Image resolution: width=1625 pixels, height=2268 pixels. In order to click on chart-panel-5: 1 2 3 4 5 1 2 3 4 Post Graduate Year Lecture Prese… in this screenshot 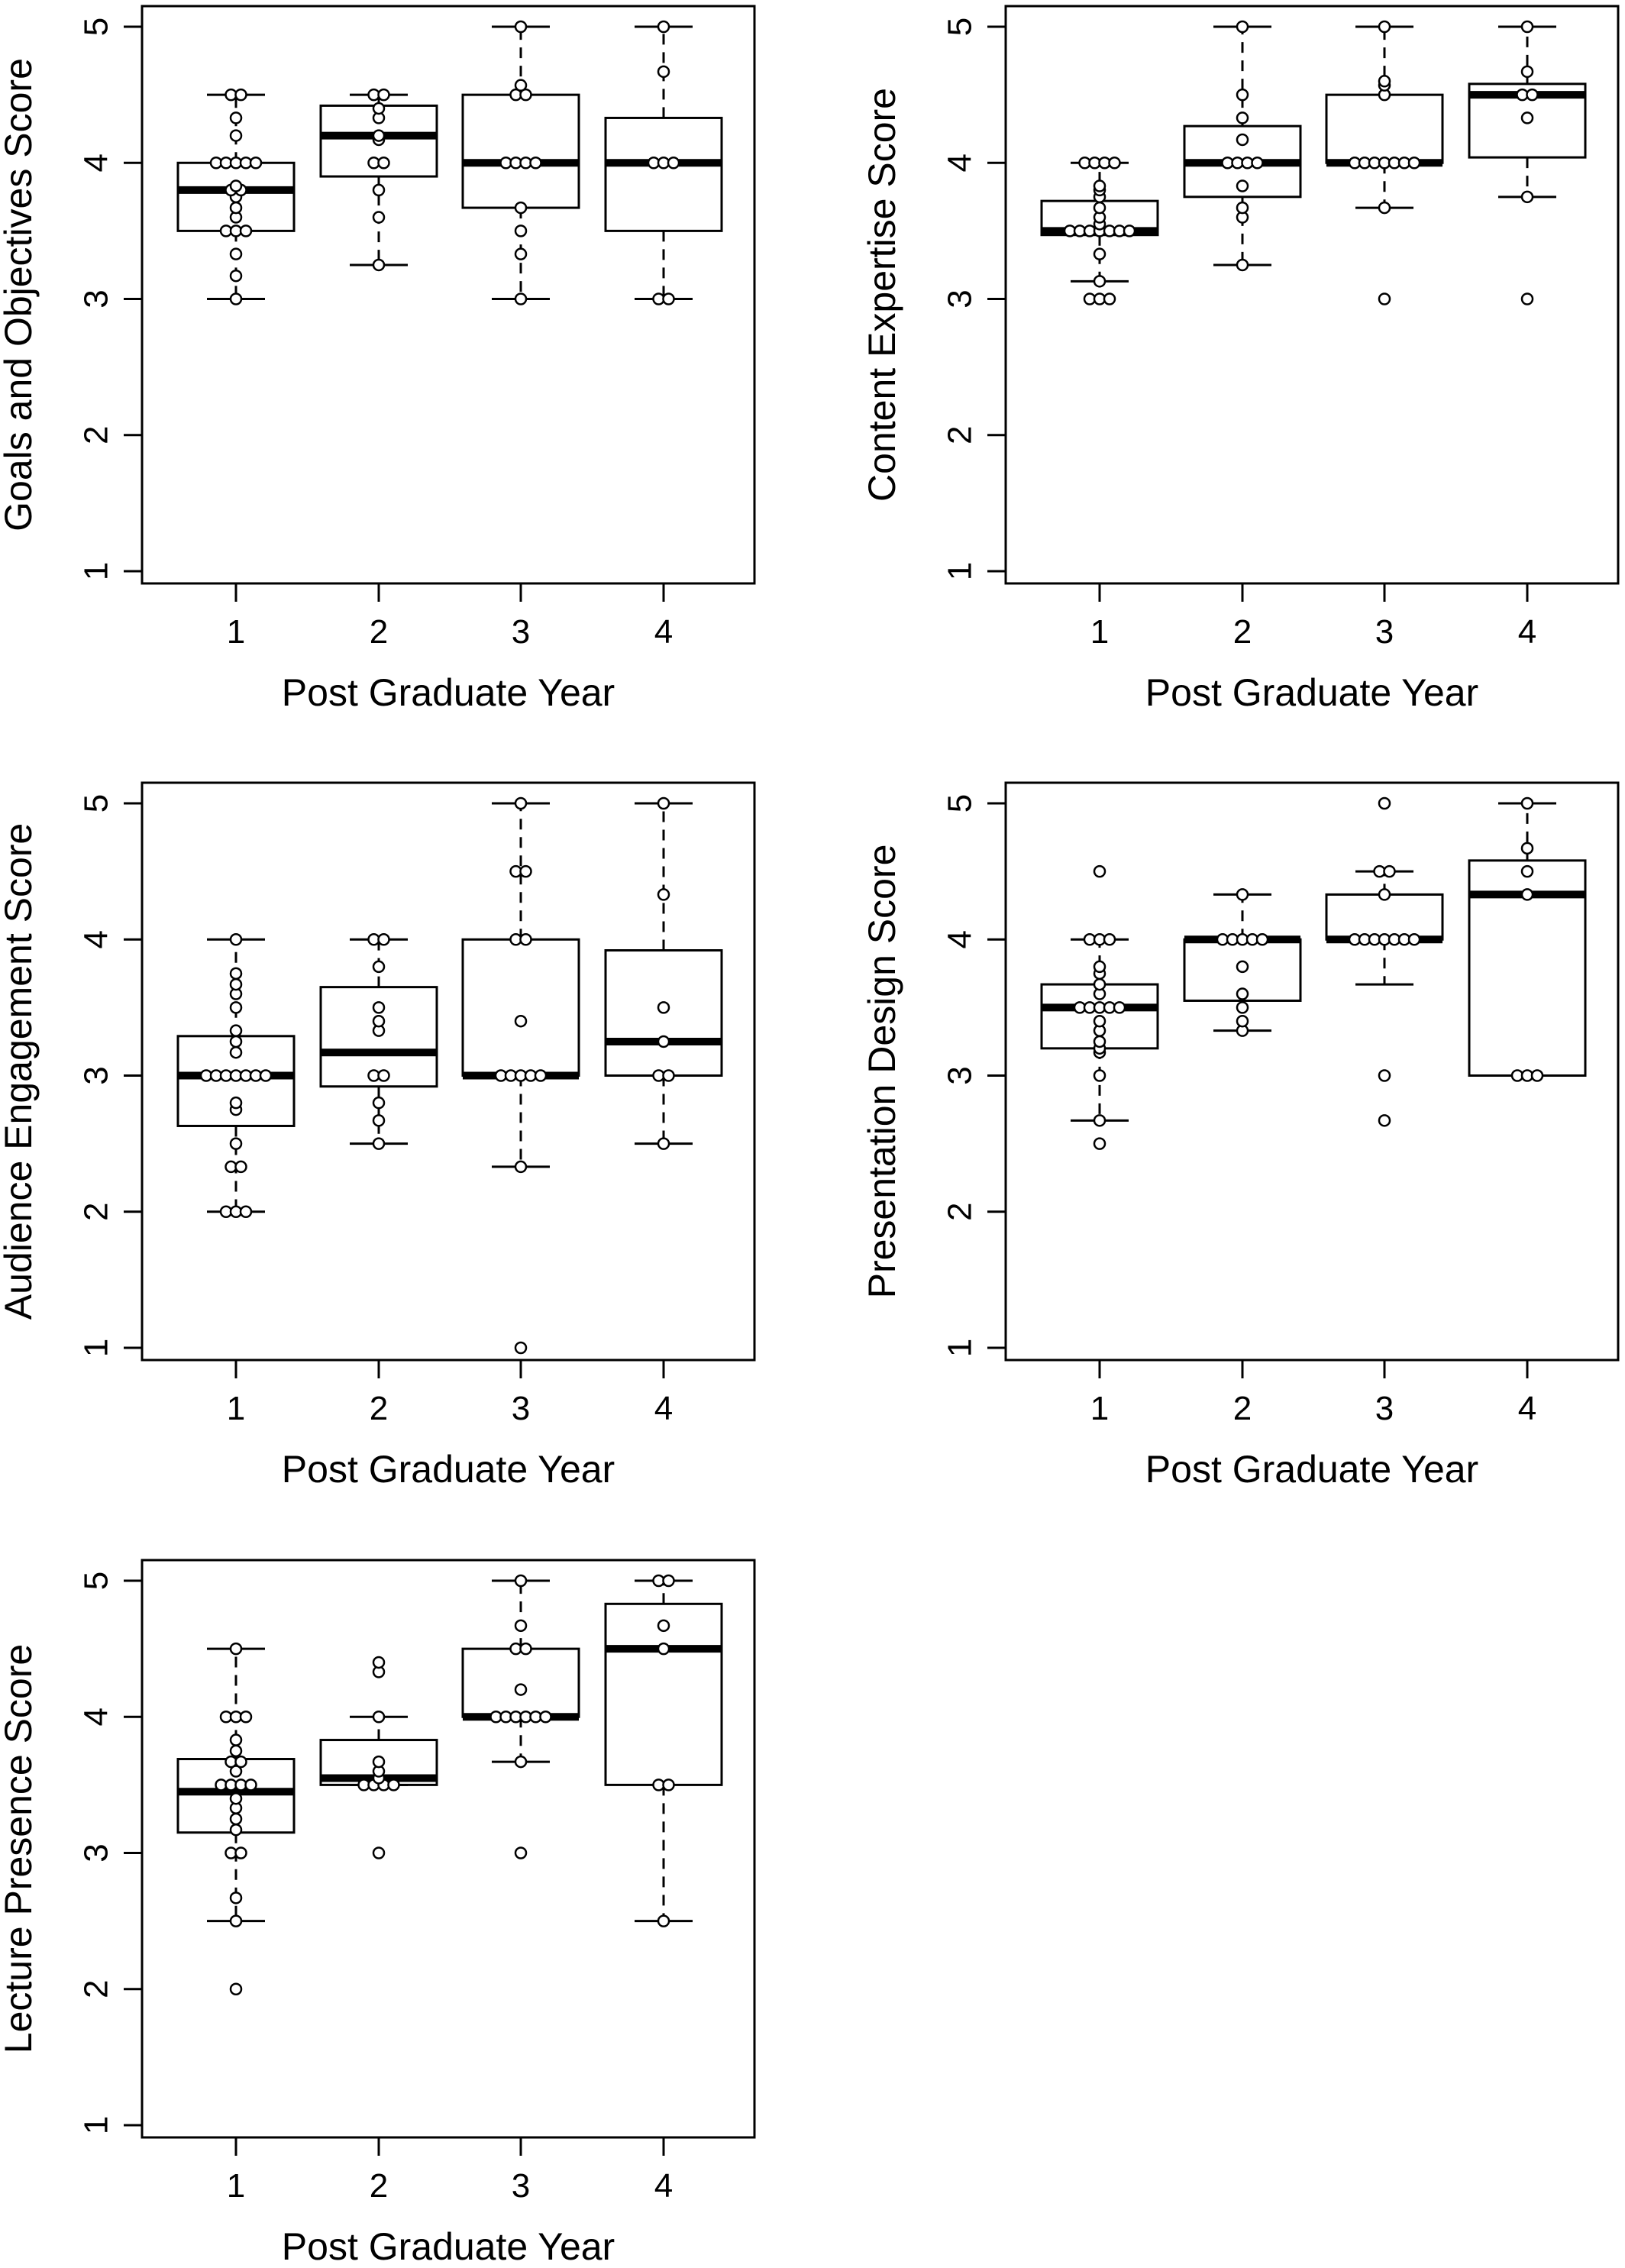, I will do `click(378, 1914)`.